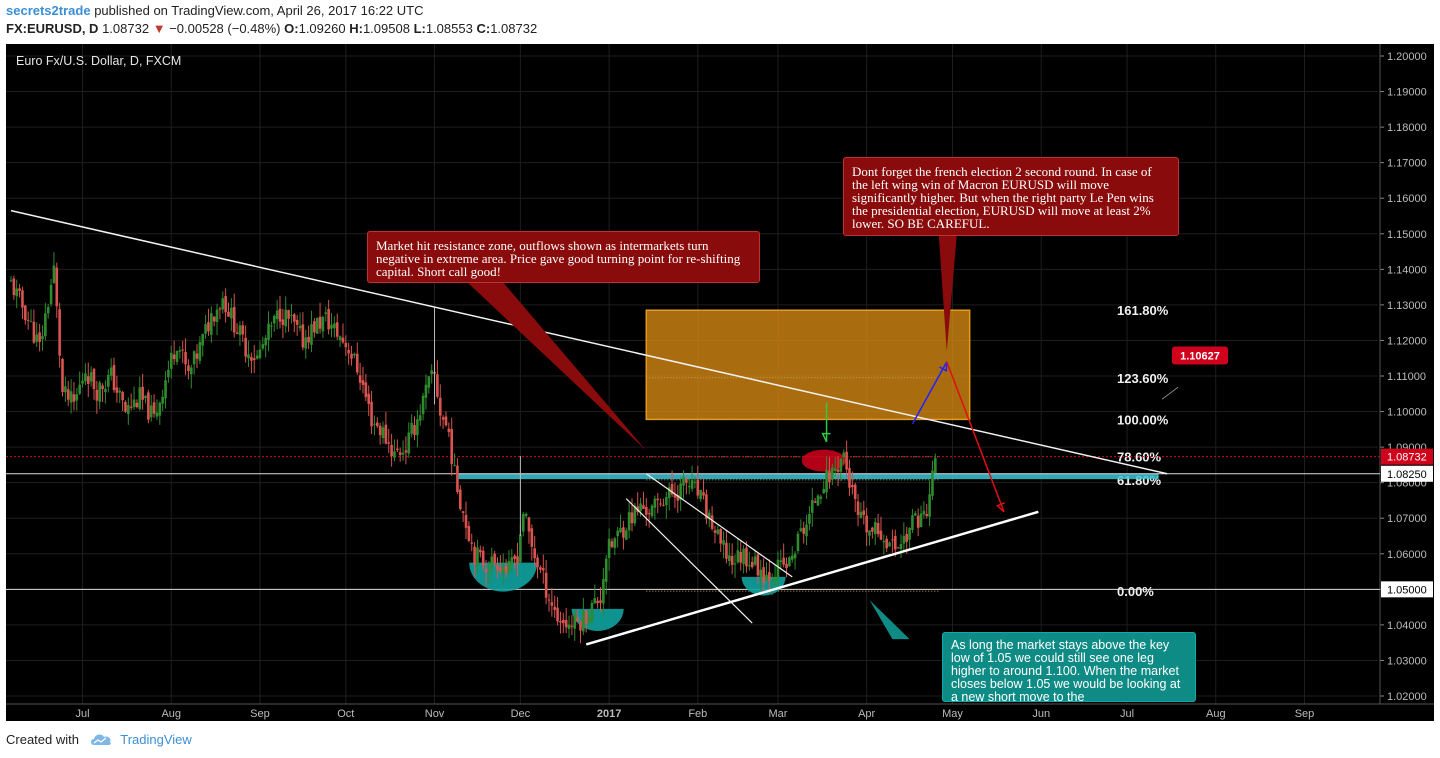 This screenshot has width=1440, height=758. What do you see at coordinates (975, 437) in the screenshot?
I see `red-down-arrow` at bounding box center [975, 437].